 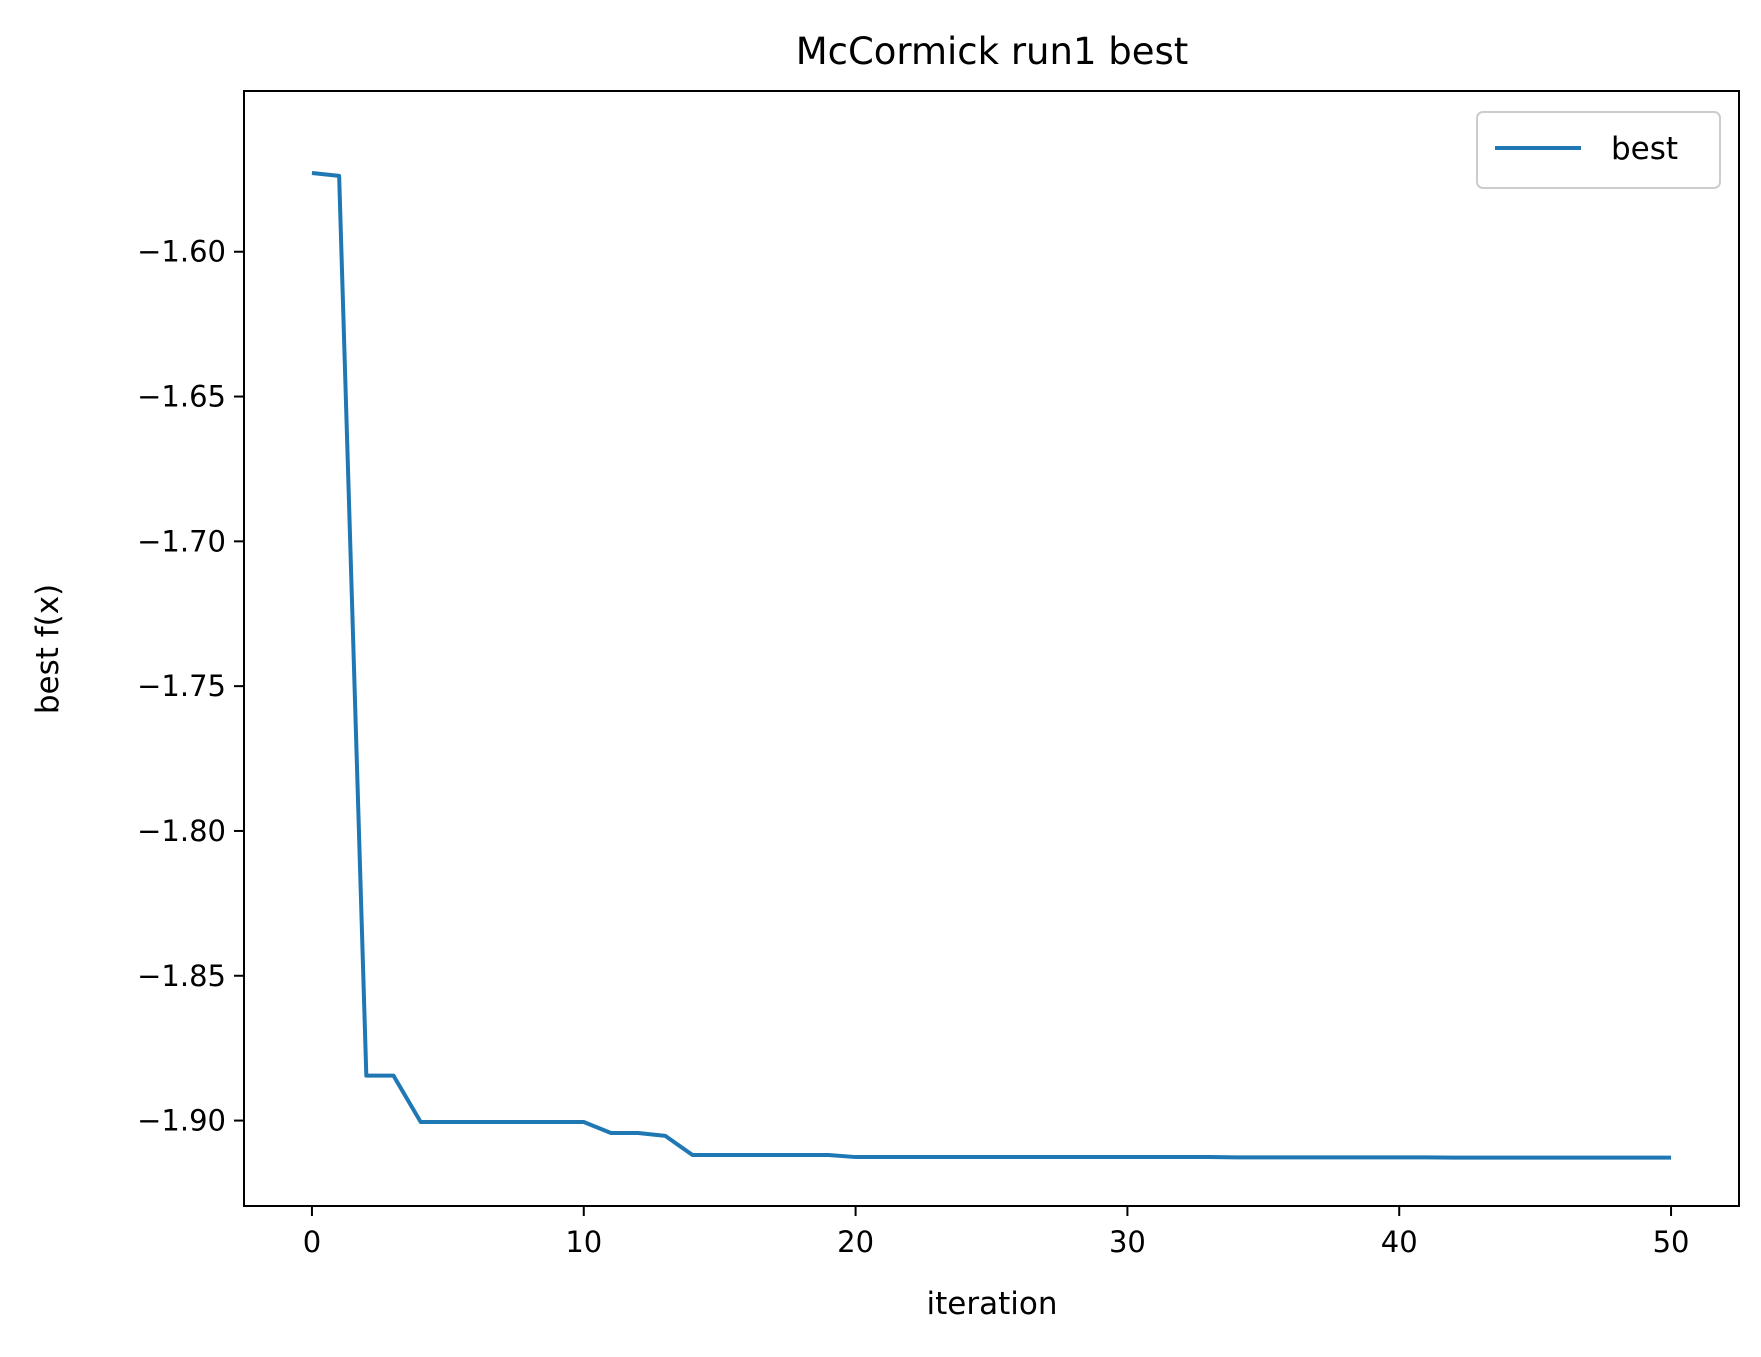 I want to click on y-axis-ticks: −1.60 −1.65 −1.70 −1.75 −1.80 −1.85 −1.90, so click(x=190, y=686).